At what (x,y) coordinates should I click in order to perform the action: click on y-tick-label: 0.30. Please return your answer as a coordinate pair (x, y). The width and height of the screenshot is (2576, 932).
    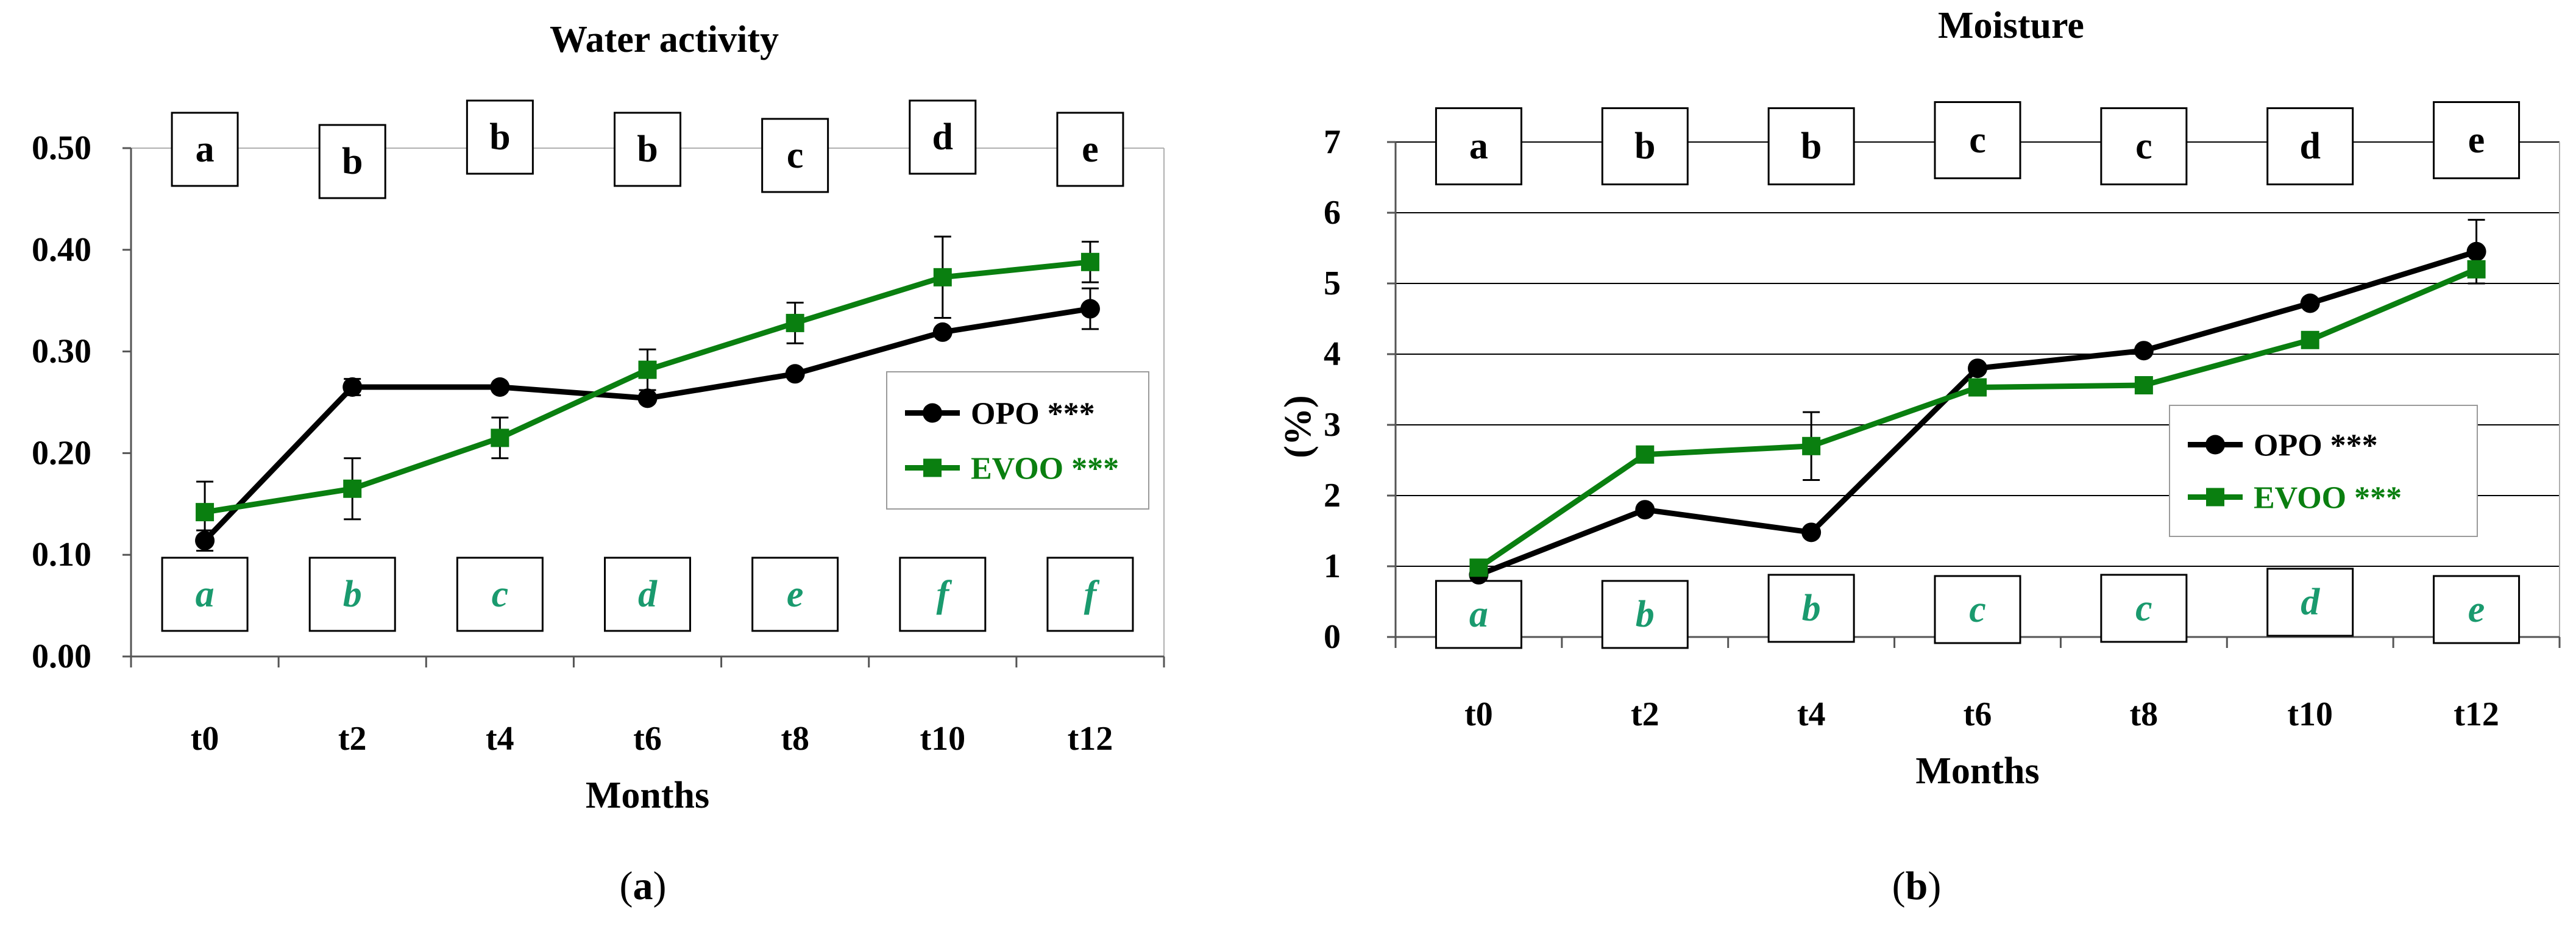
    Looking at the image, I should click on (62, 352).